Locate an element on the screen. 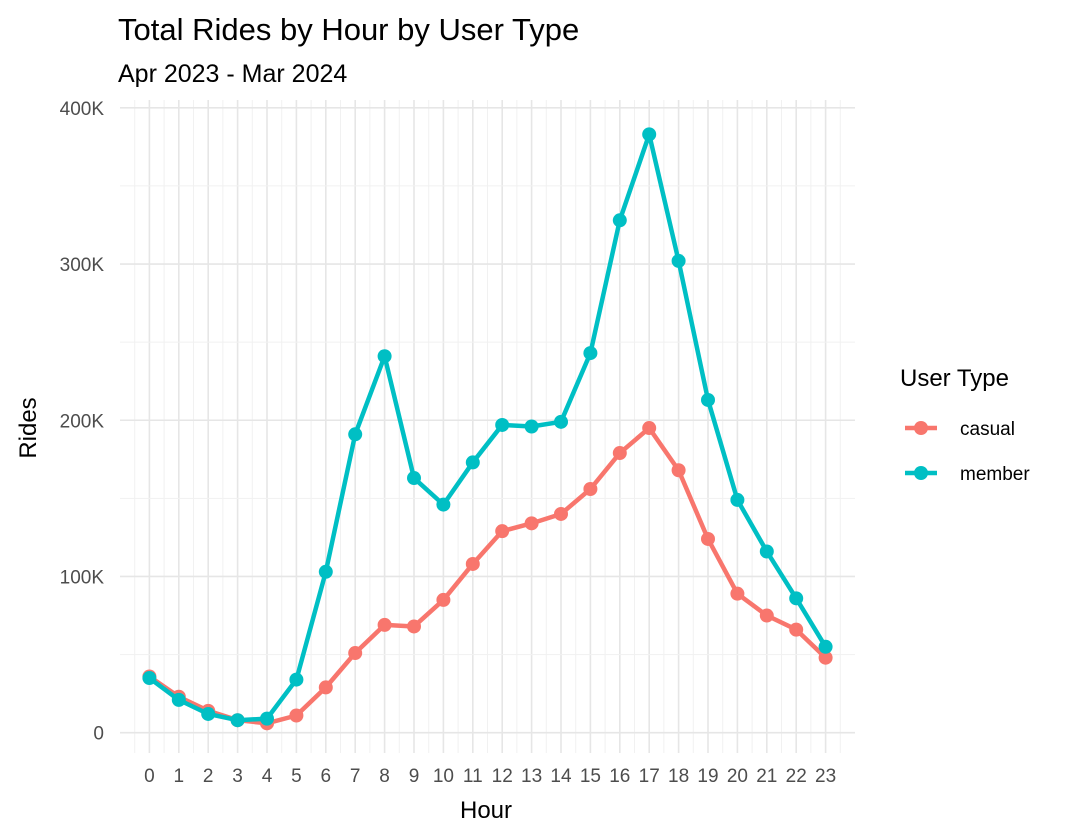  x-tick-label: 21 is located at coordinates (766, 776).